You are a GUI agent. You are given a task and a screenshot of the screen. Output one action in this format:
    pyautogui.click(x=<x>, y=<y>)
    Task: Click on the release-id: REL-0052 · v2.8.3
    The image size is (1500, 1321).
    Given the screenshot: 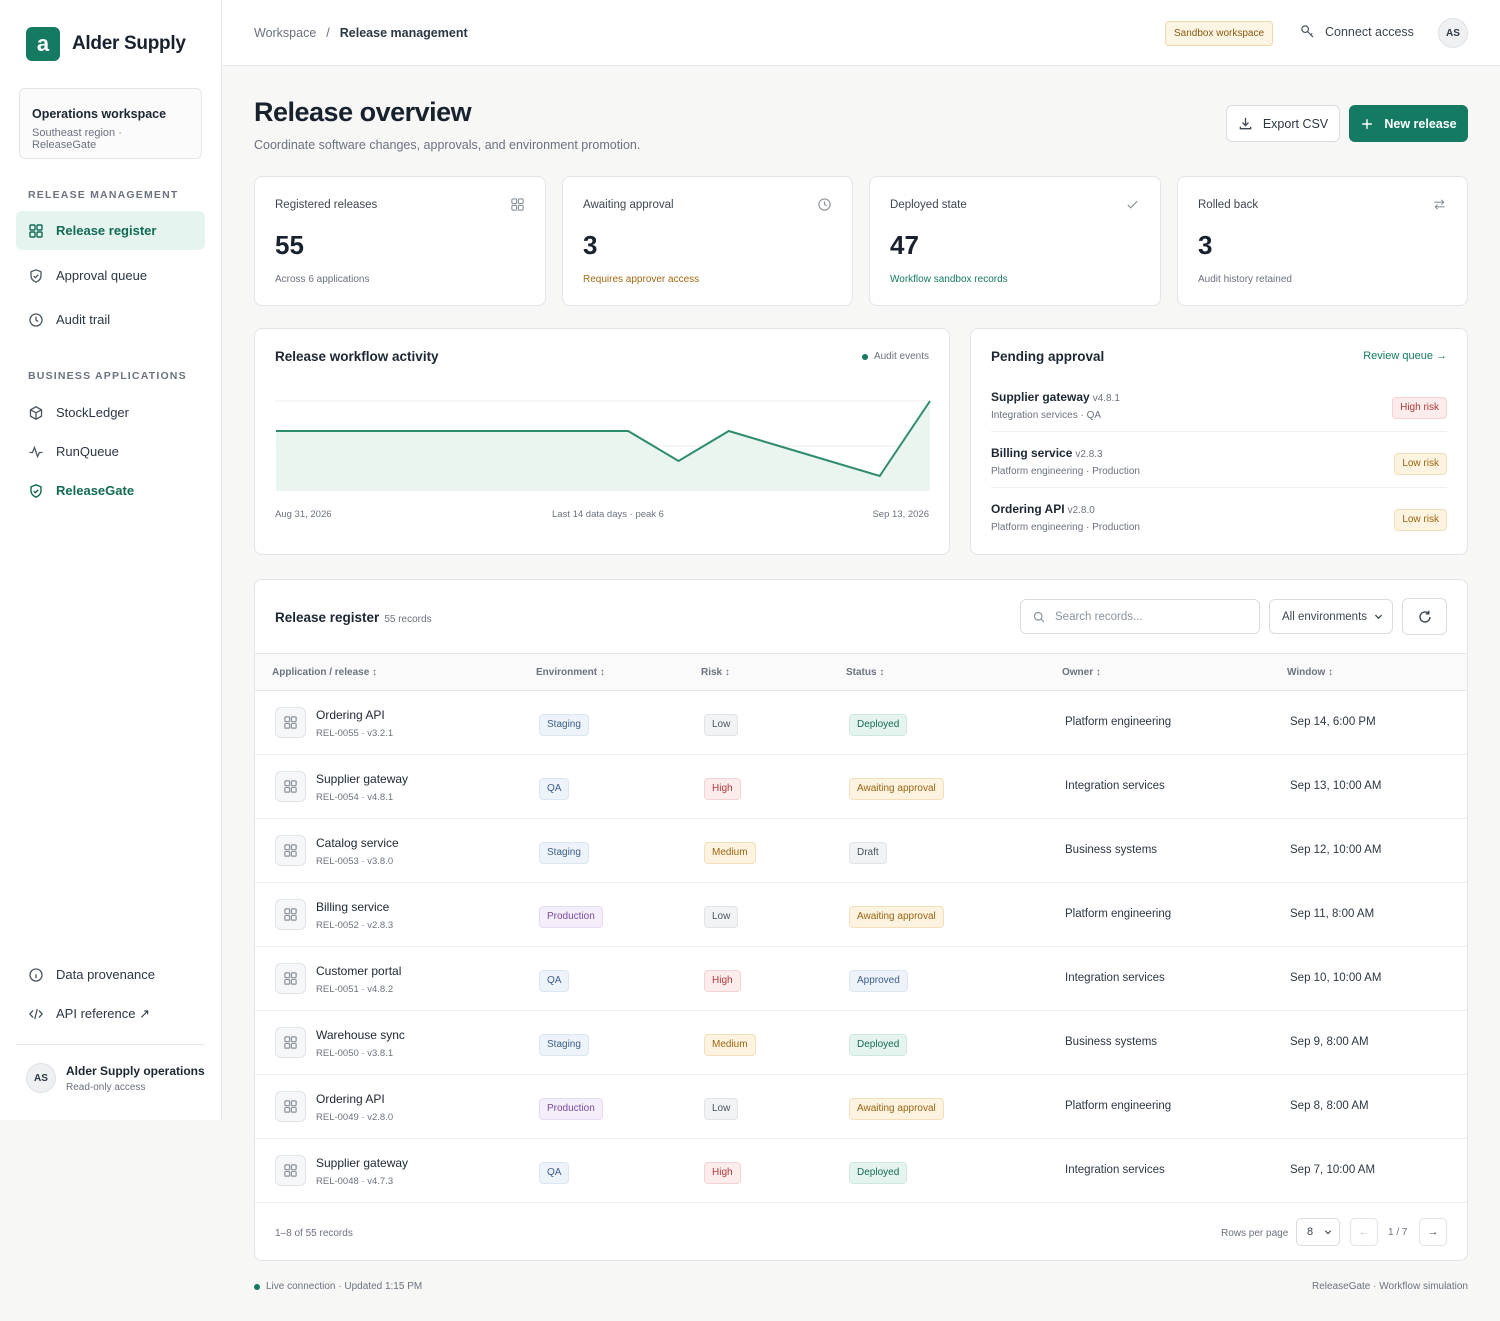 What is the action you would take?
    pyautogui.click(x=355, y=925)
    